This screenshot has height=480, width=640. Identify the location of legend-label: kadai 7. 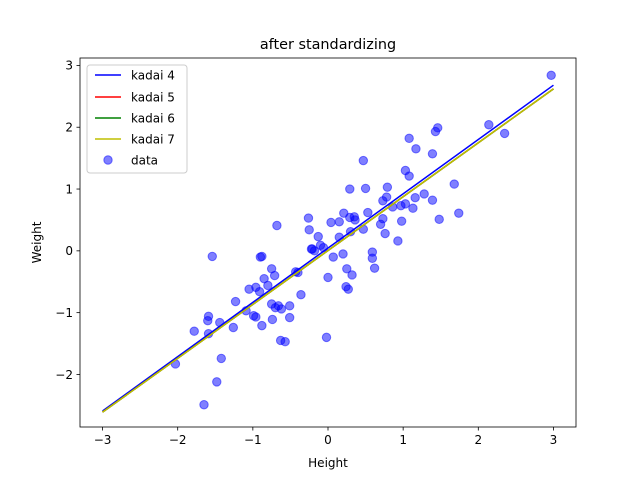
(153, 140).